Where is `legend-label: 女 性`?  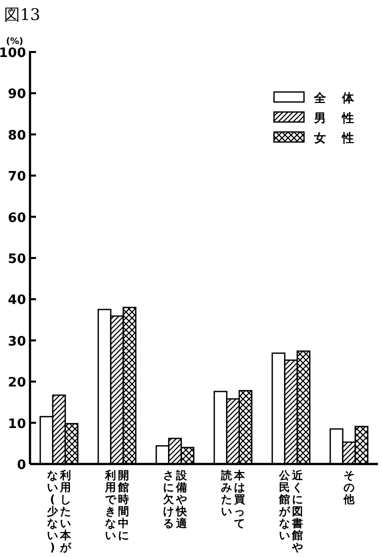
legend-label: 女 性 is located at coordinates (336, 138).